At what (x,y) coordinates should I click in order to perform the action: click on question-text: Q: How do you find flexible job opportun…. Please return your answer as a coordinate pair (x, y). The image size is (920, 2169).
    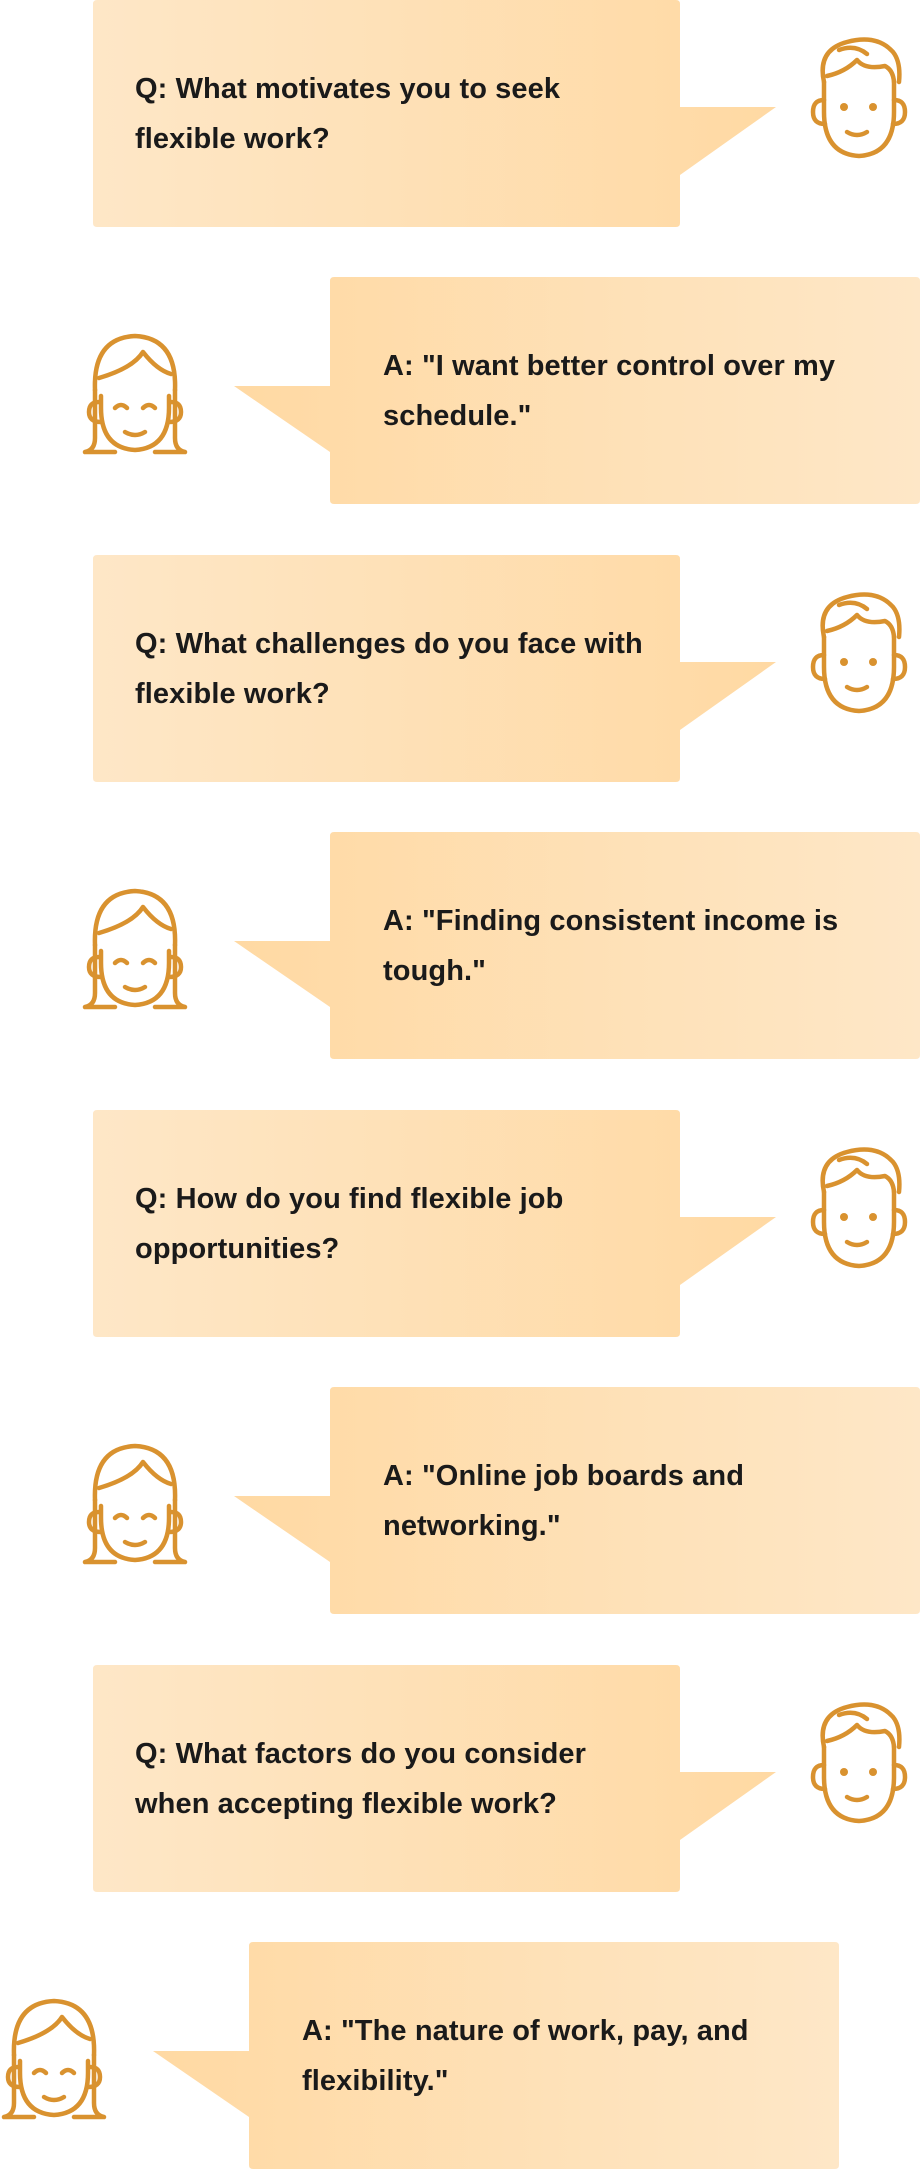
    Looking at the image, I should click on (349, 1224).